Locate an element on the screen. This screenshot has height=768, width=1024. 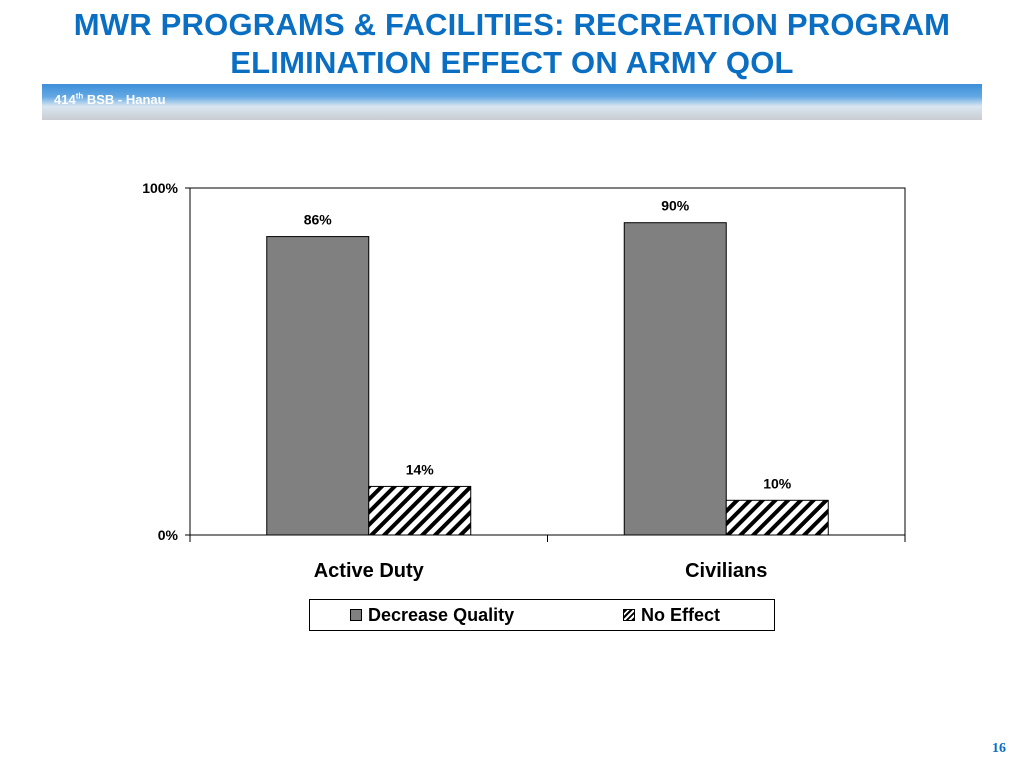
data-label-civilians-no-effect: 10% is located at coordinates (777, 483).